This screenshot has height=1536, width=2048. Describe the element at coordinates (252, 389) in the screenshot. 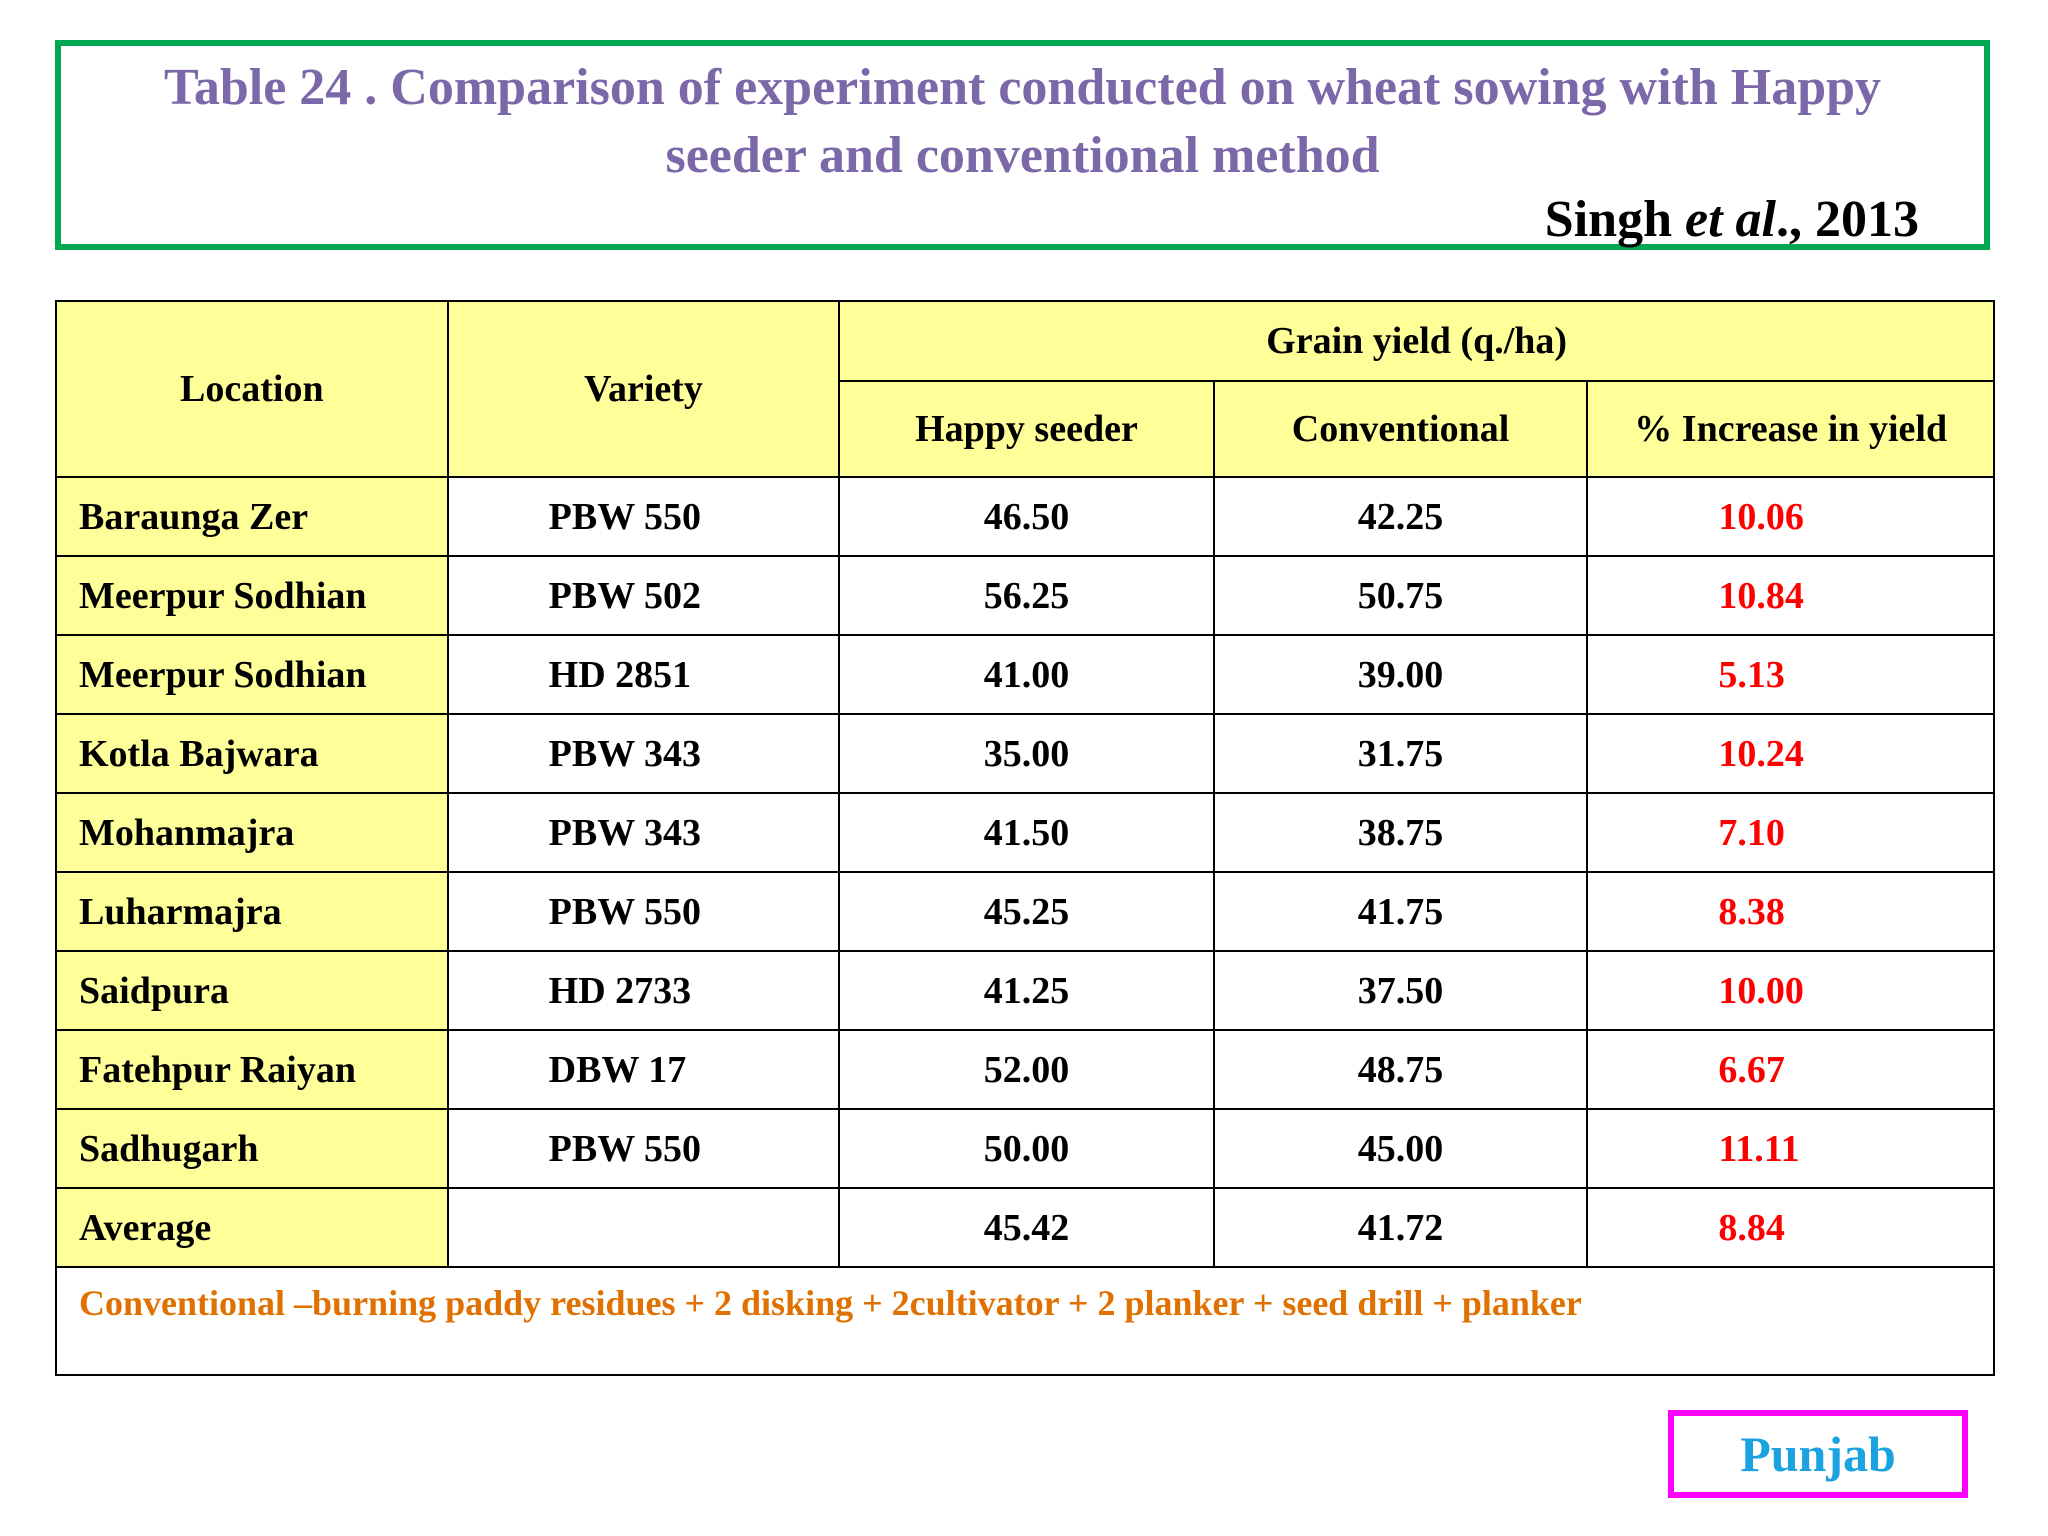

I see `header-location: Location` at that location.